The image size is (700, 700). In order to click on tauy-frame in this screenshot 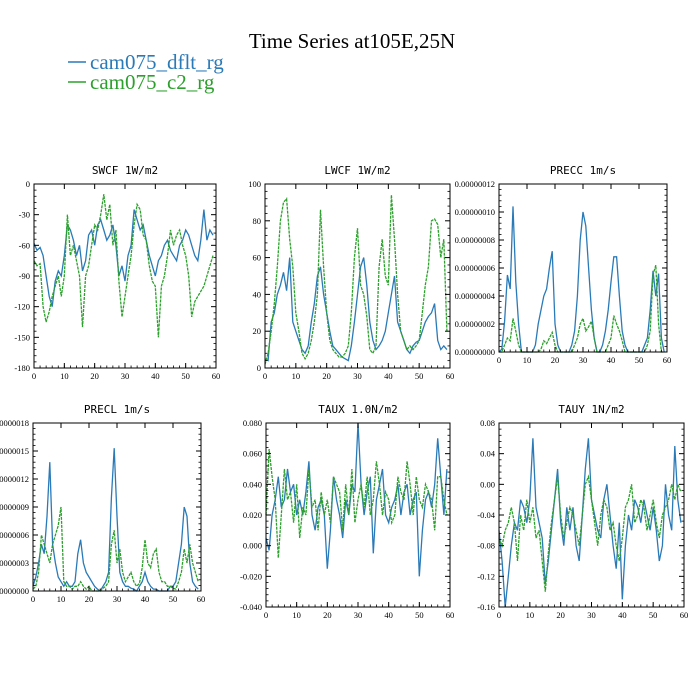, I will do `click(591, 515)`.